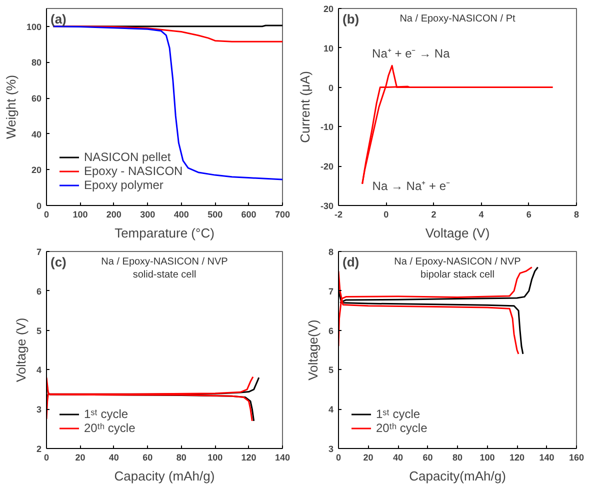 This screenshot has width=589, height=486. What do you see at coordinates (481, 215) in the screenshot?
I see `x-tick-label: 4` at bounding box center [481, 215].